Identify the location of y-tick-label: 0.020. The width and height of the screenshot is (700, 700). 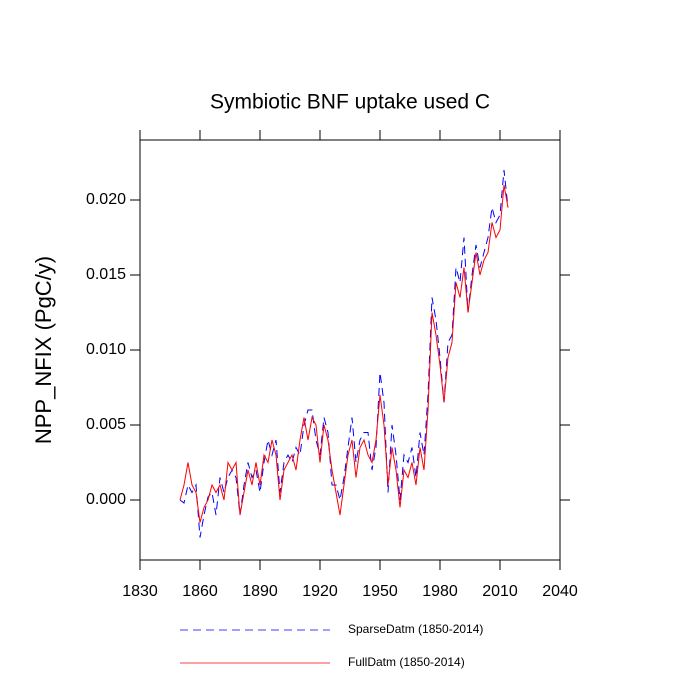
(106, 199).